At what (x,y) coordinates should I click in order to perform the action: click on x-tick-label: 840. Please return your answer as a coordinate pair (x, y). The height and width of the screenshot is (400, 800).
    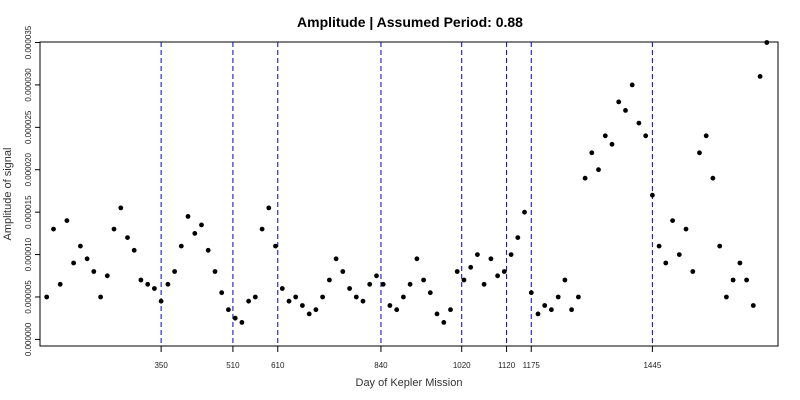
    Looking at the image, I should click on (381, 365).